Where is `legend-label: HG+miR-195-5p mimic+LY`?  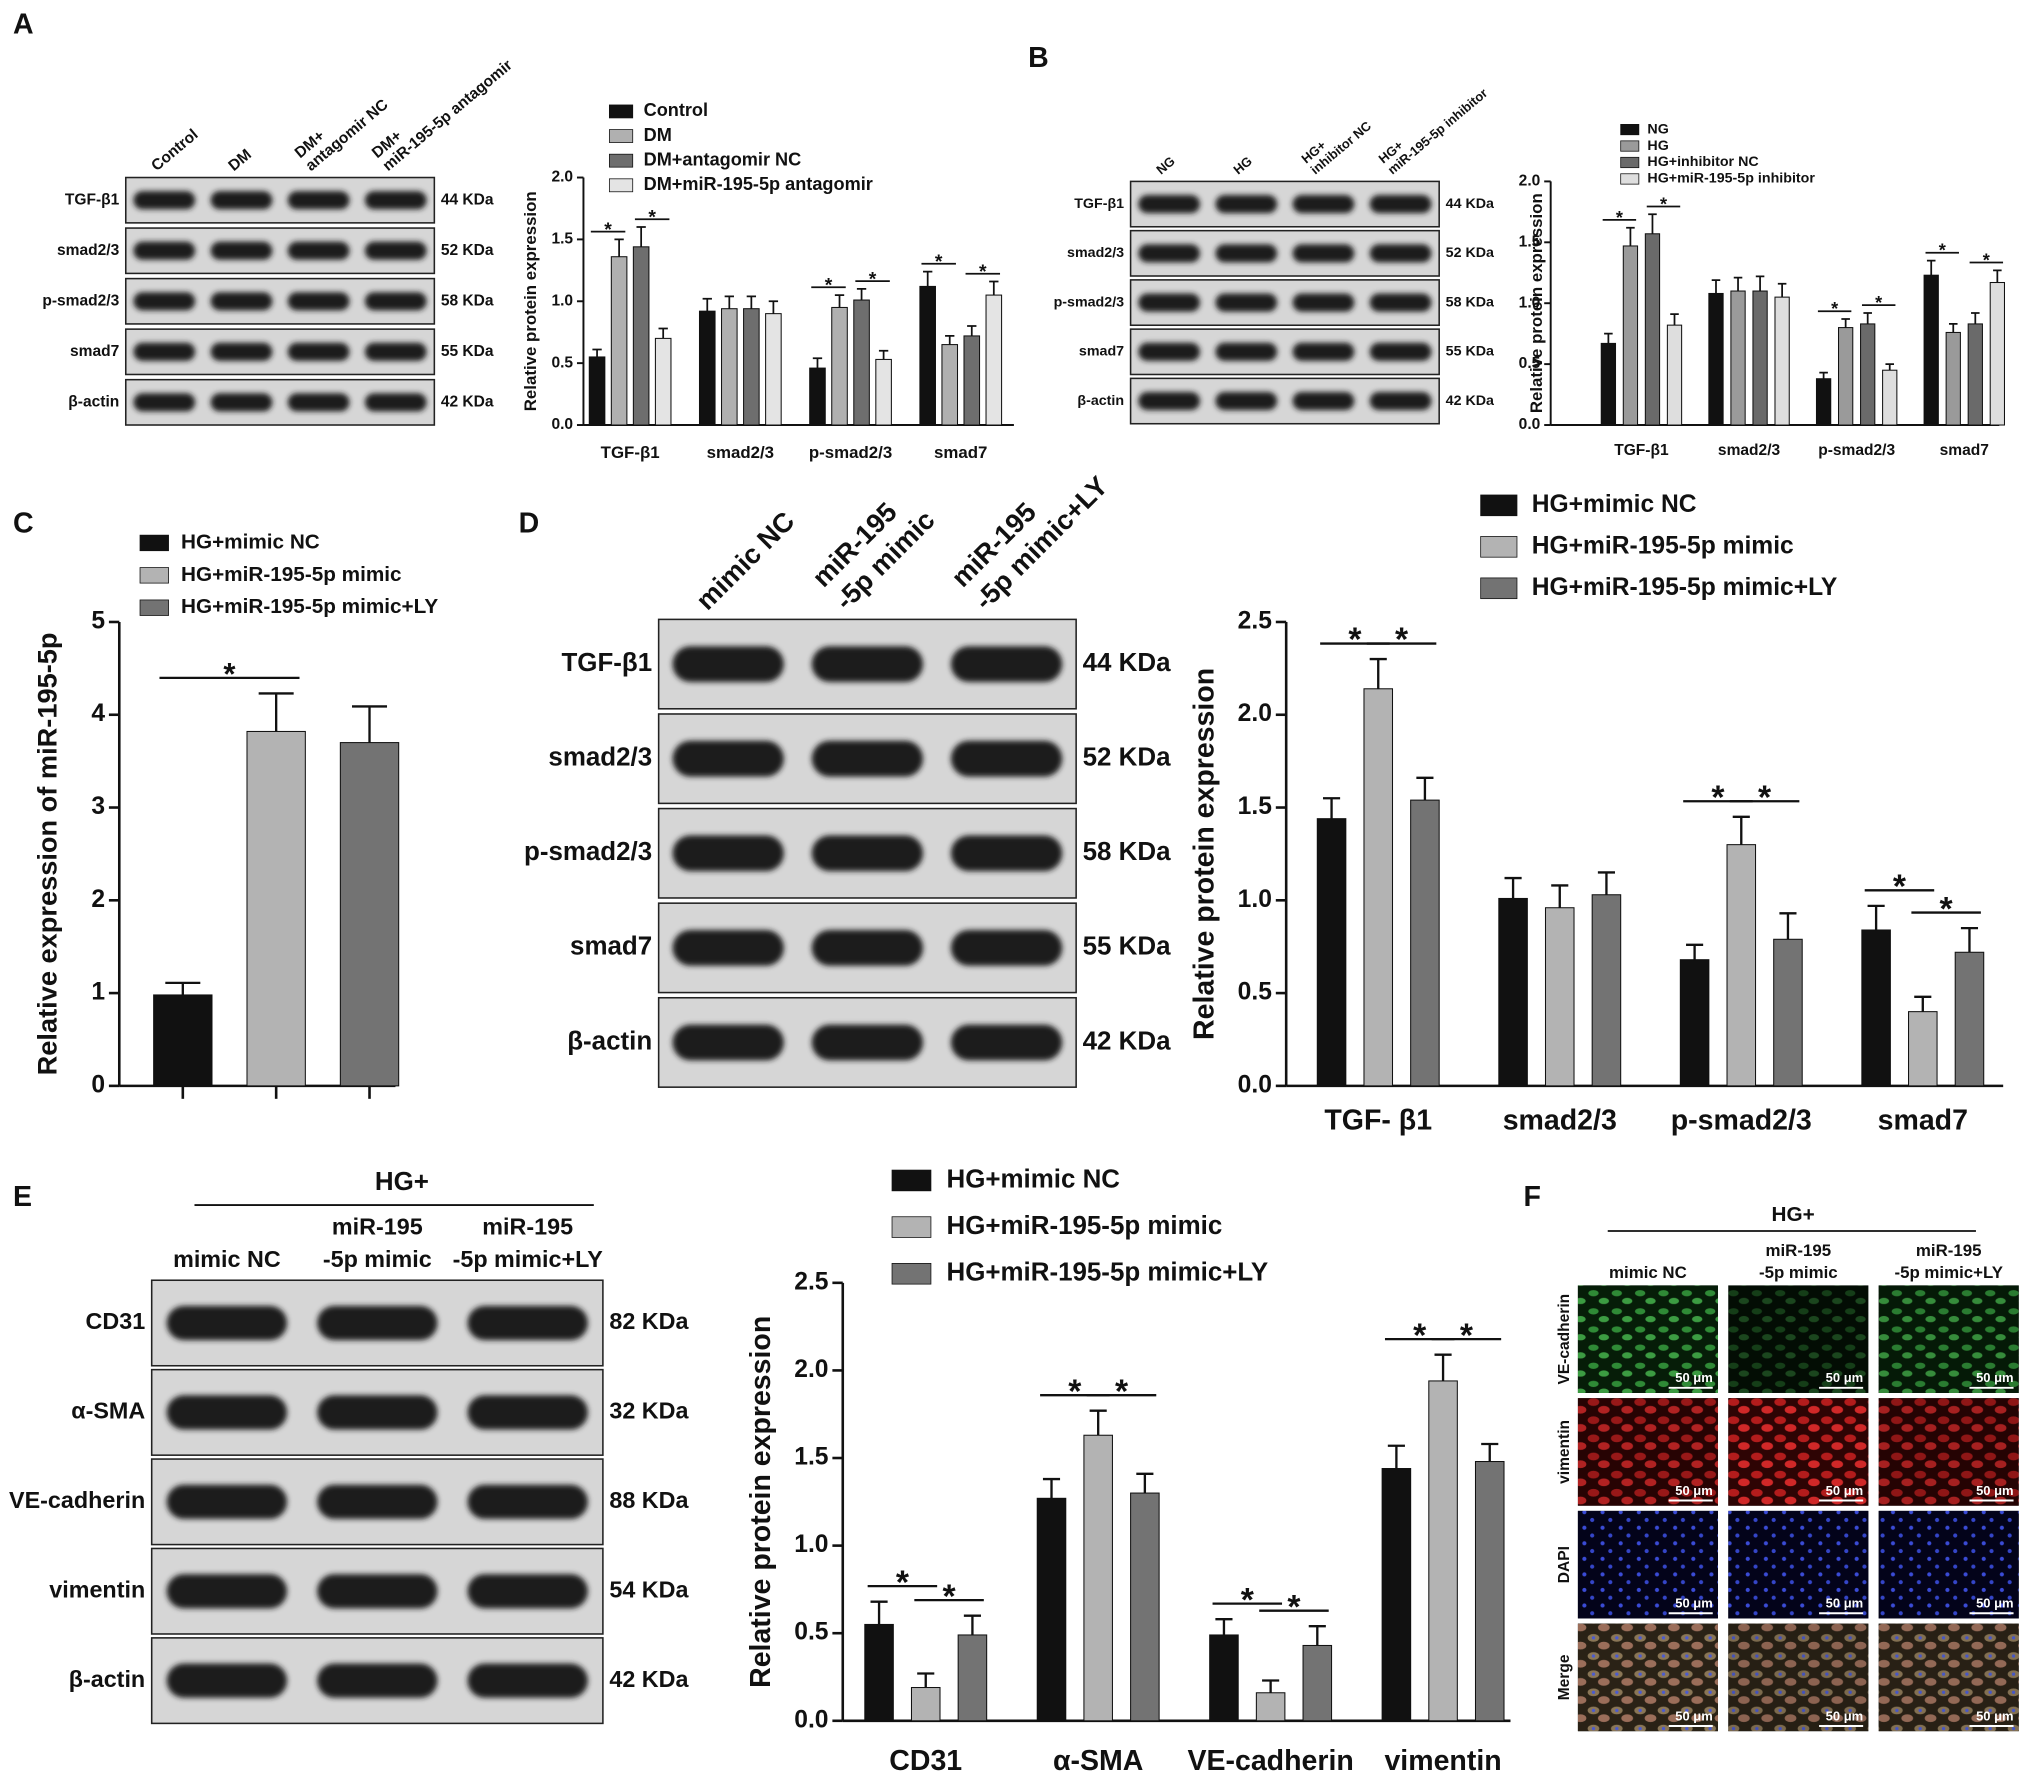
legend-label: HG+miR-195-5p mimic+LY is located at coordinates (1685, 587).